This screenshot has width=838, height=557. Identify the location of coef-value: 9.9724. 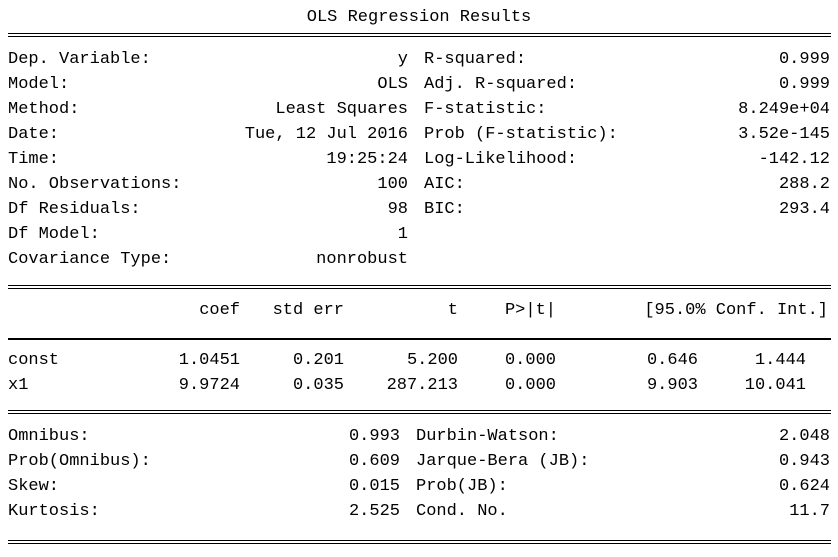
(209, 385).